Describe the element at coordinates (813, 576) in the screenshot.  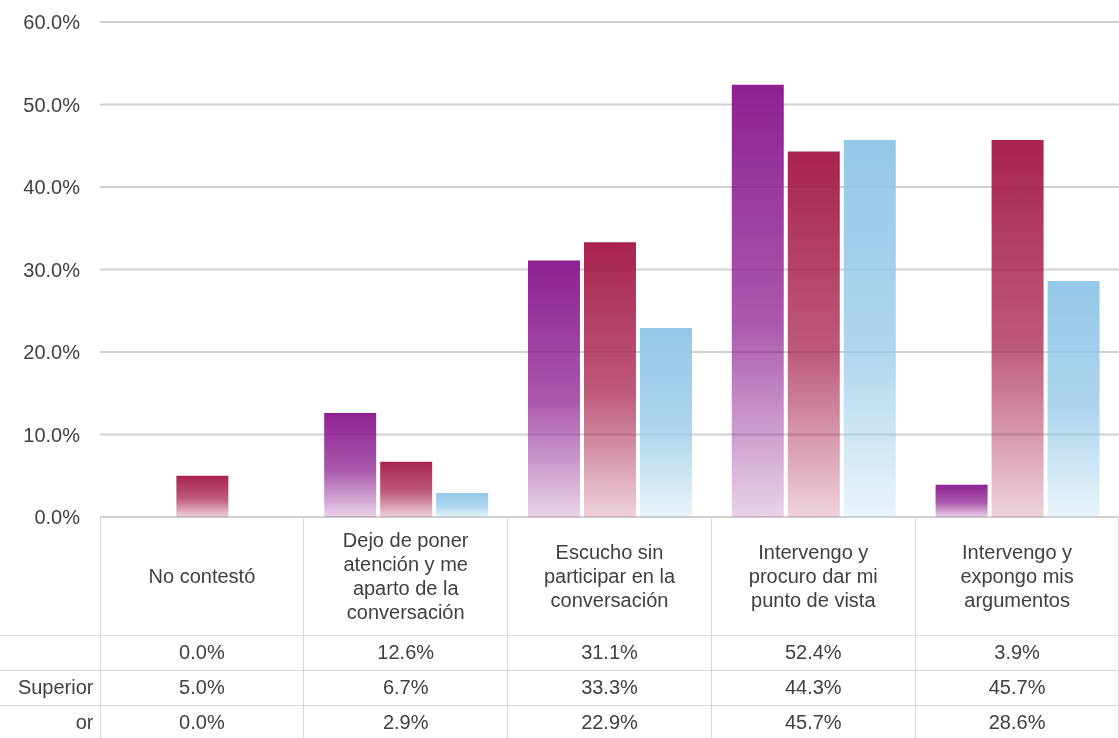
I see `x-tick-label: Intervengo y procuro dar mi punto de vista` at that location.